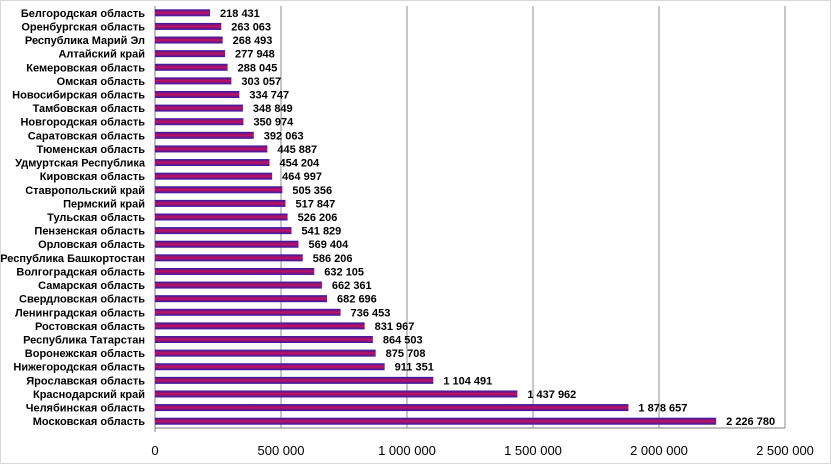 This screenshot has width=831, height=464. I want to click on category-label: Республика Татарстан, so click(84, 341).